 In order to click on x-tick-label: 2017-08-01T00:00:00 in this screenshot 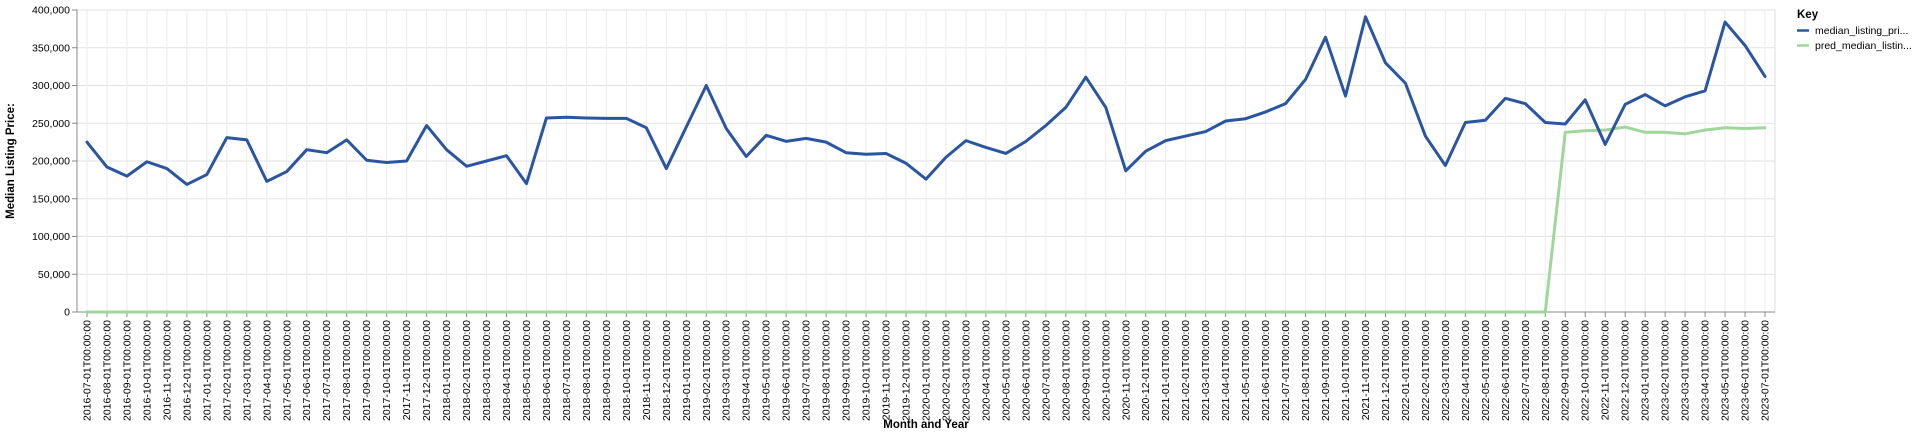, I will do `click(347, 370)`.